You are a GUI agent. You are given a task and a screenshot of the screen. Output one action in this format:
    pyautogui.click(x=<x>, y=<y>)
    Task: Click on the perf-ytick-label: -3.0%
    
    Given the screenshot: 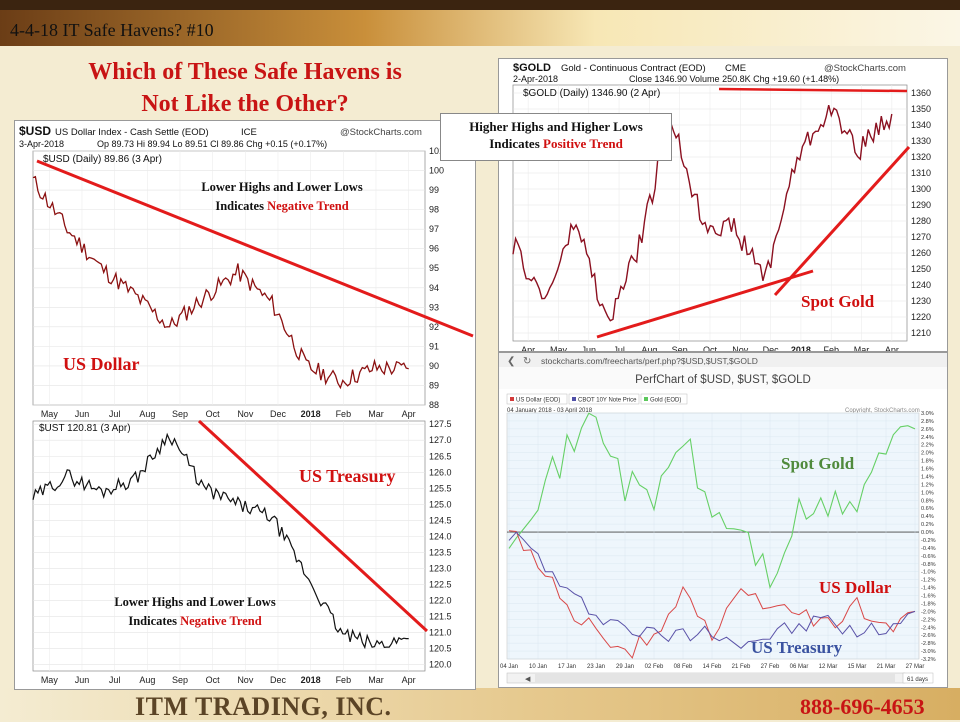 What is the action you would take?
    pyautogui.click(x=928, y=652)
    